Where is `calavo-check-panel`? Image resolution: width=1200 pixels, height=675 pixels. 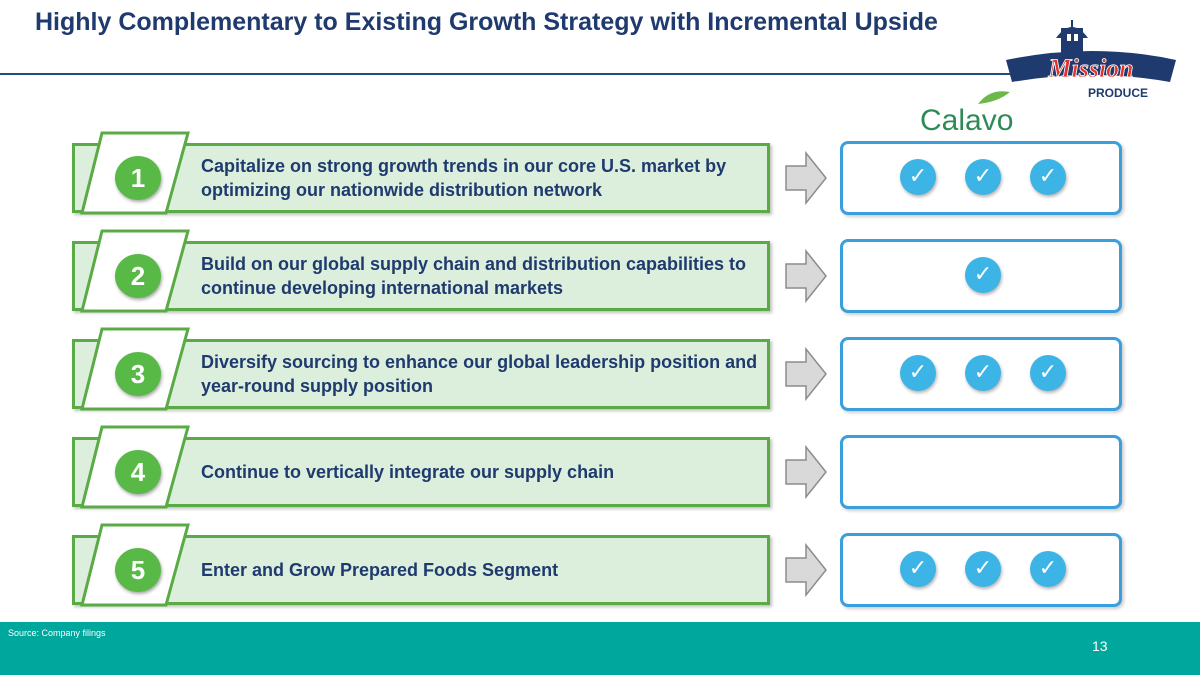
calavo-check-panel is located at coordinates (981, 472).